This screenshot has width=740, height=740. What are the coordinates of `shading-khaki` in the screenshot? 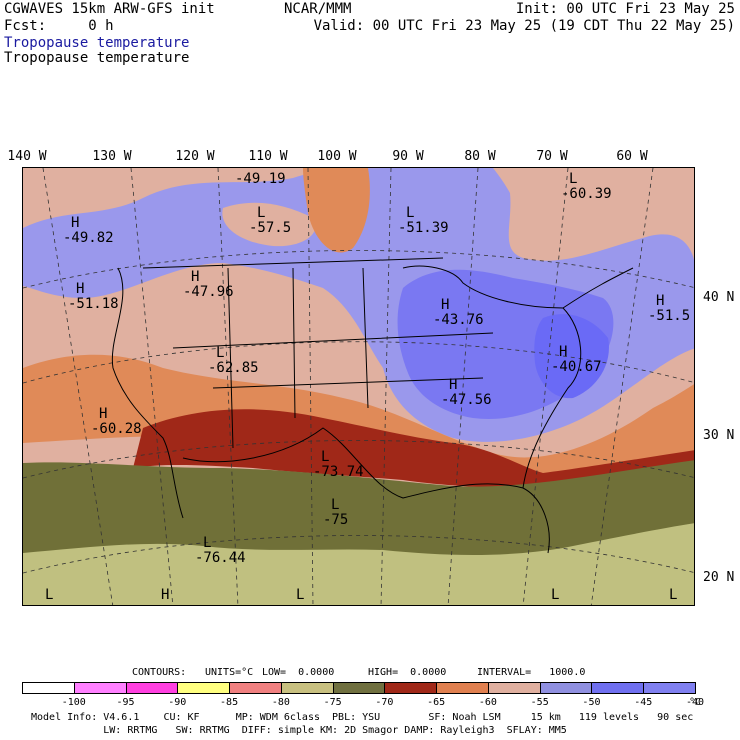 It's located at (358, 564).